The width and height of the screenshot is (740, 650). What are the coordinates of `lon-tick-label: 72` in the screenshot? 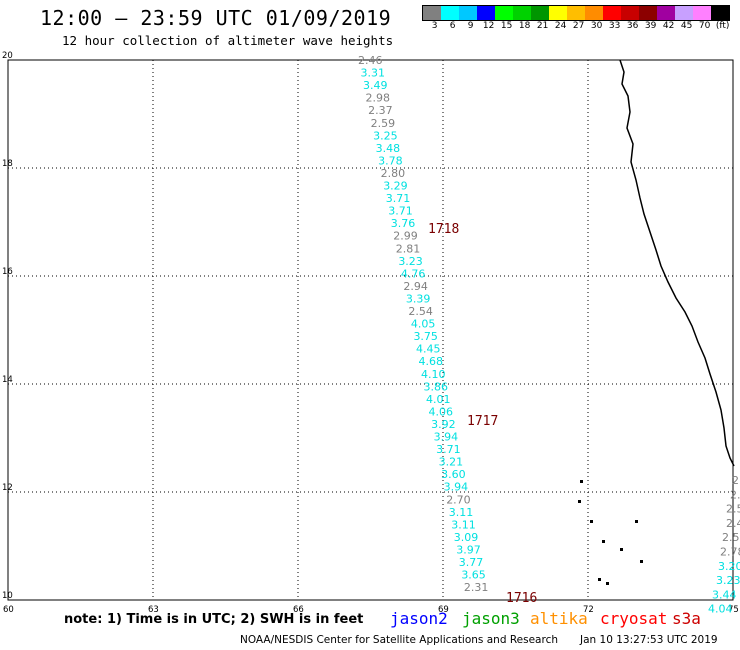 It's located at (588, 610).